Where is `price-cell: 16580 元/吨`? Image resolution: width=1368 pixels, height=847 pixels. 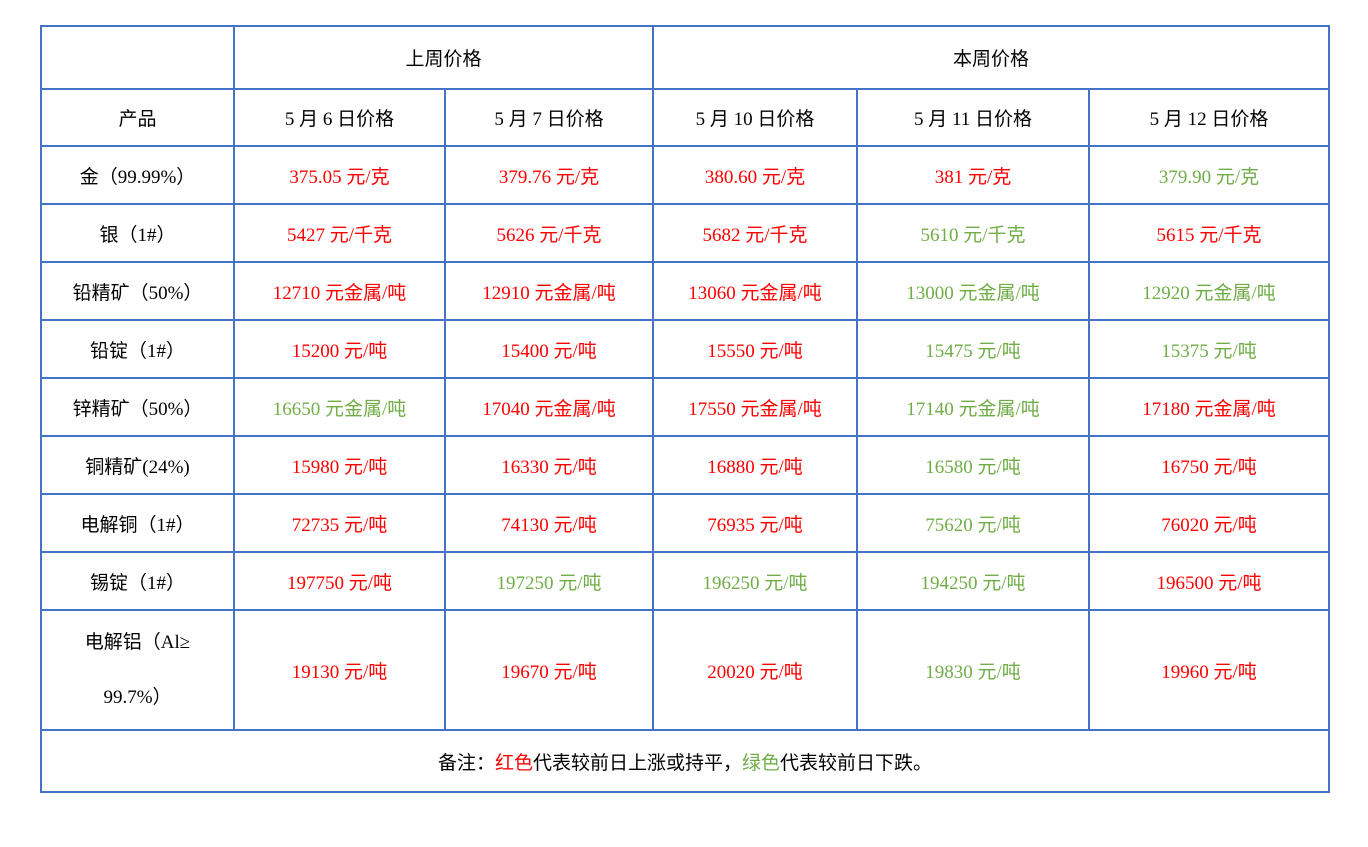
price-cell: 16580 元/吨 is located at coordinates (973, 465).